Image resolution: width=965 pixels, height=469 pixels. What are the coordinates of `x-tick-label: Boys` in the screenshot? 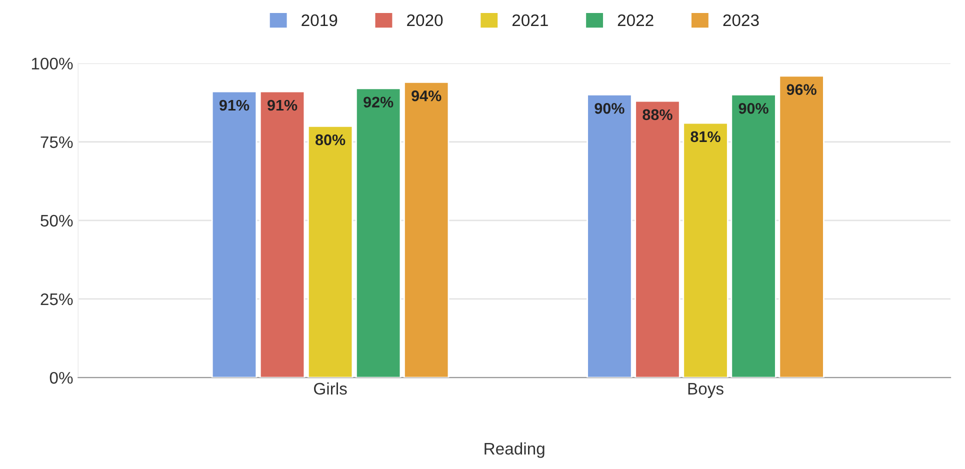 It's located at (706, 390).